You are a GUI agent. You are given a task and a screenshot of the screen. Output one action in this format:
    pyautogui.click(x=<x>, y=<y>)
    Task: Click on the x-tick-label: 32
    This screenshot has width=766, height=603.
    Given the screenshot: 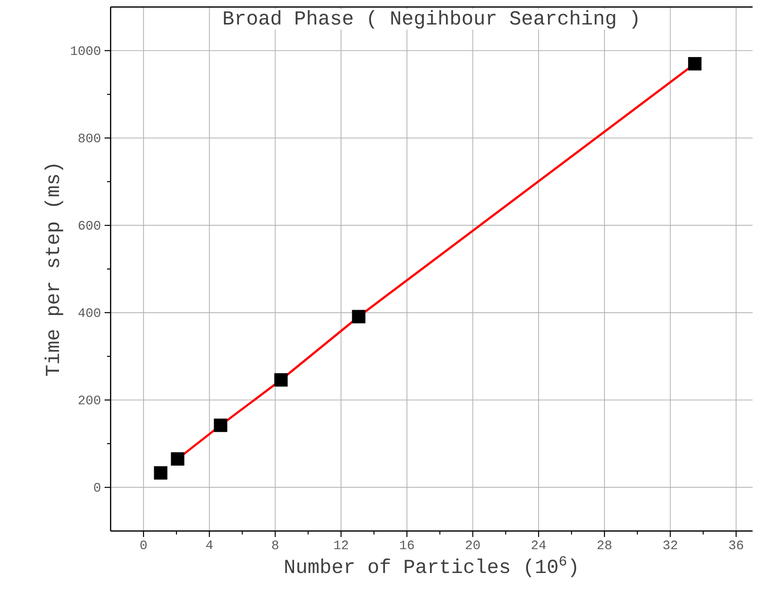 What is the action you would take?
    pyautogui.click(x=670, y=545)
    